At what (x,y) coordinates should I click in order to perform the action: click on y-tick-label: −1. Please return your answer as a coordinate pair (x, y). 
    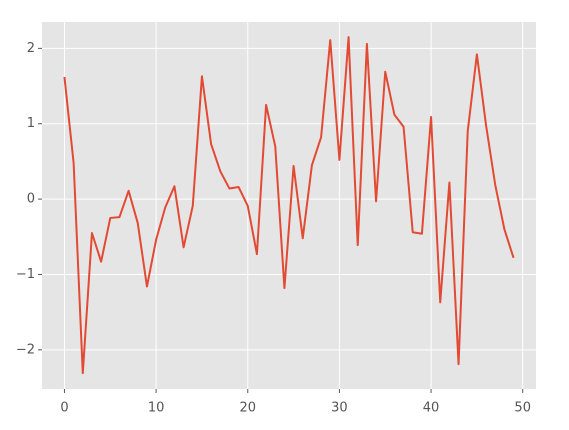
    Looking at the image, I should click on (25, 274).